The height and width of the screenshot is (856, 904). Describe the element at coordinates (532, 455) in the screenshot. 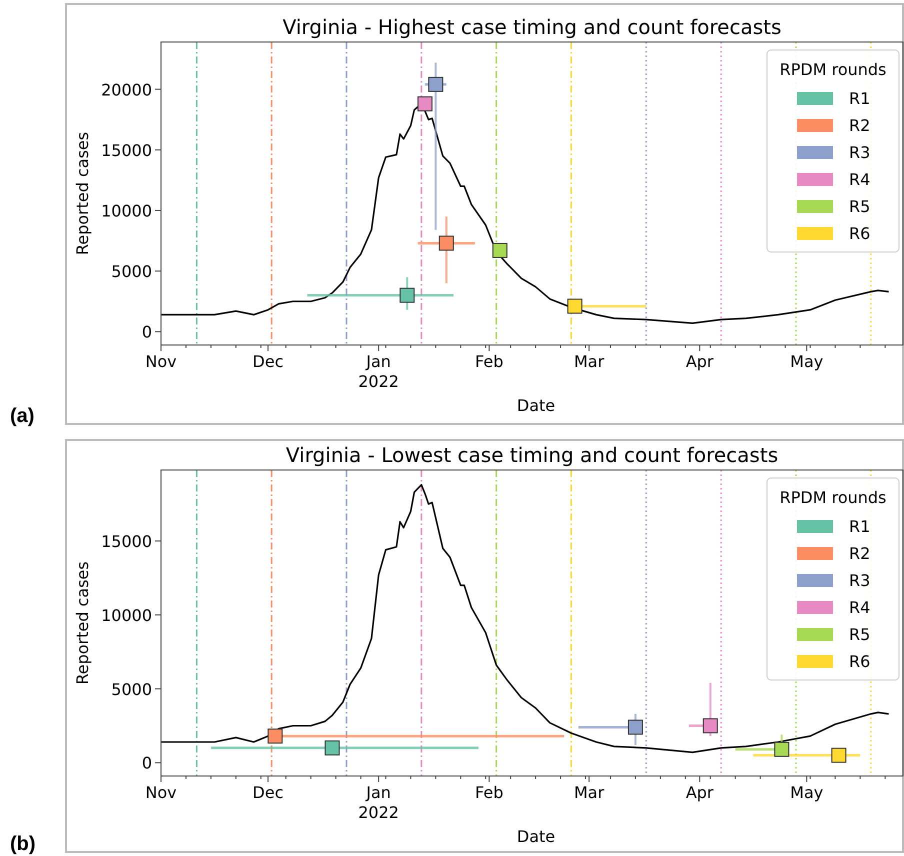

I see `chart-title: Virginia - Lowest case timing and count forecasts` at that location.